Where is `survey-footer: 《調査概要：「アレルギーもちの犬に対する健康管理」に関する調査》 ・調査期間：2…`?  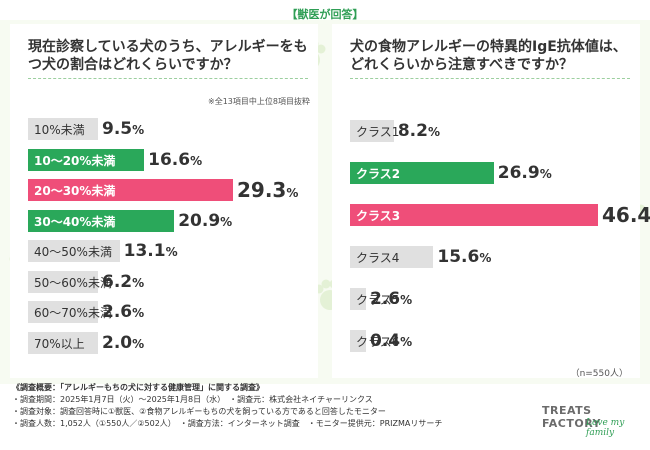
survey-footer: 《調査概要：「アレルギーもちの犬に対する健康管理」に関する調査》 ・調査期間：2… is located at coordinates (272, 406).